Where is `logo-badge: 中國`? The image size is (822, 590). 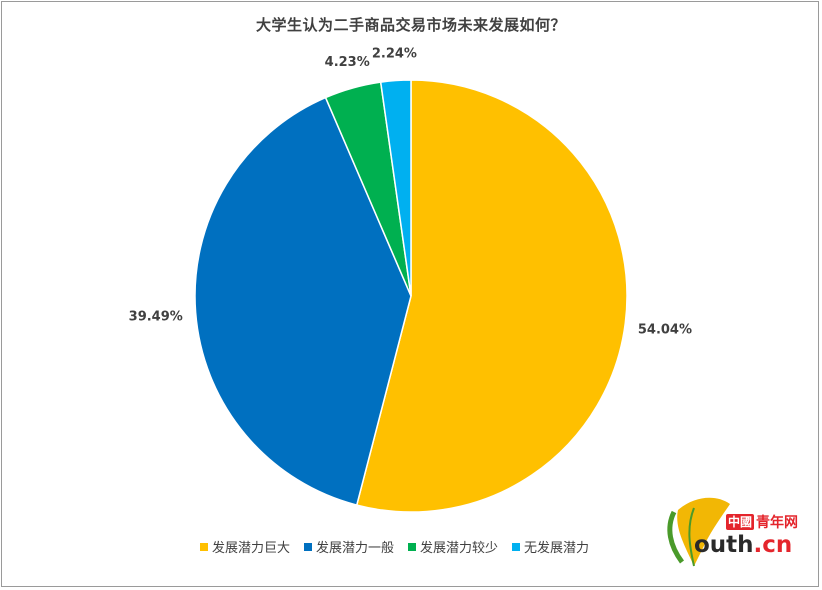 logo-badge: 中國 is located at coordinates (740, 522).